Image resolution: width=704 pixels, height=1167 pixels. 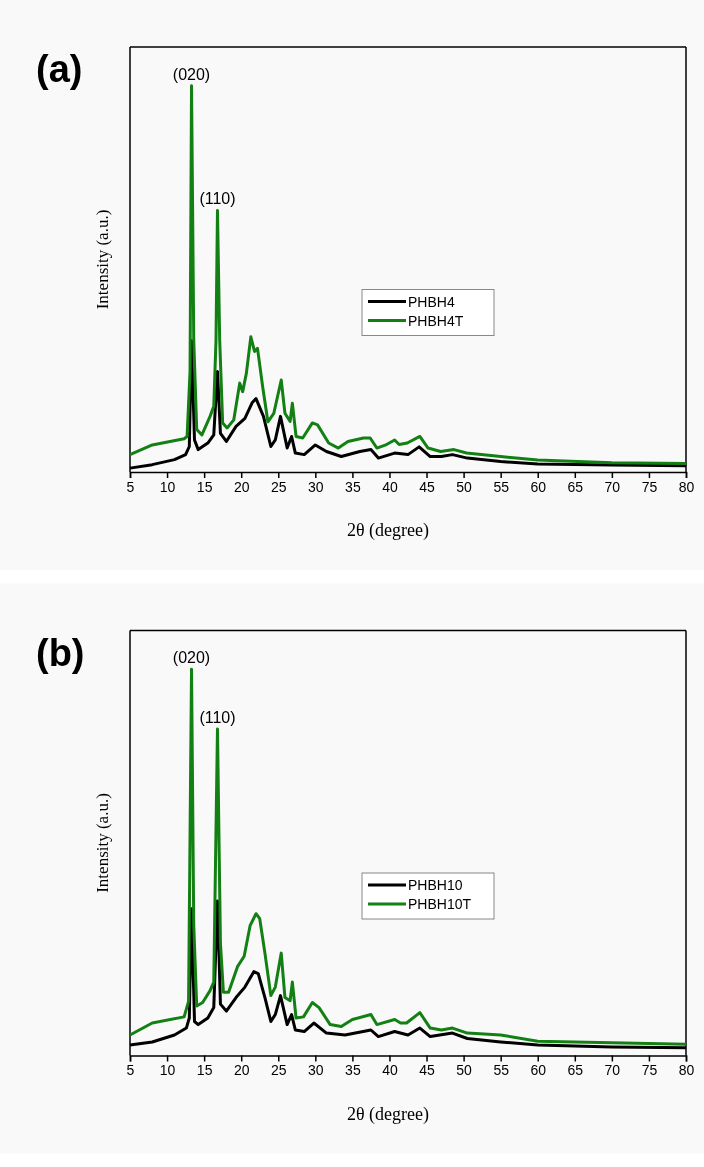 I want to click on chart-title: (a), so click(x=59, y=69).